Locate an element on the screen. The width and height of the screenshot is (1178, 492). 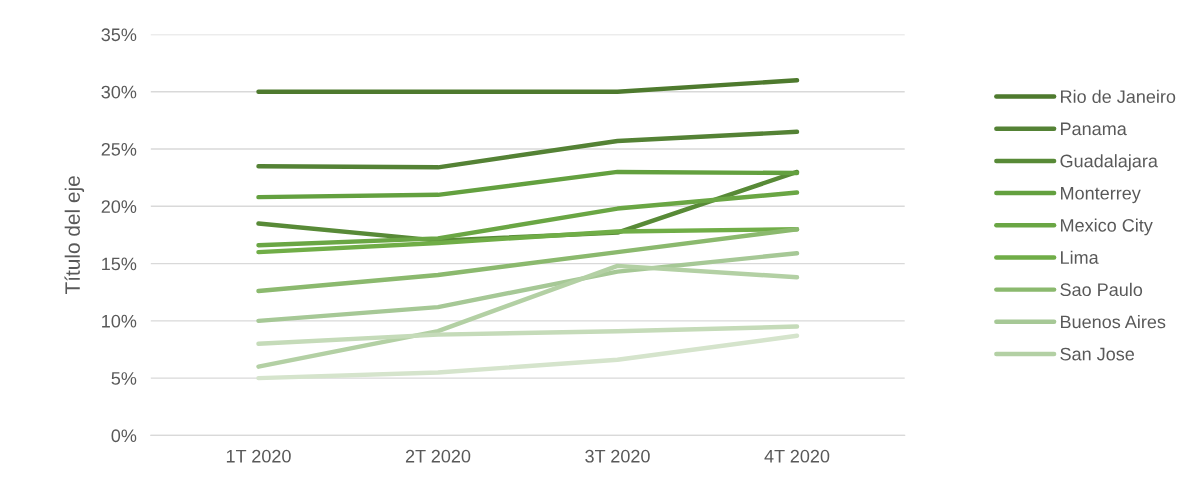
legend-label: Mexico City is located at coordinates (1107, 227).